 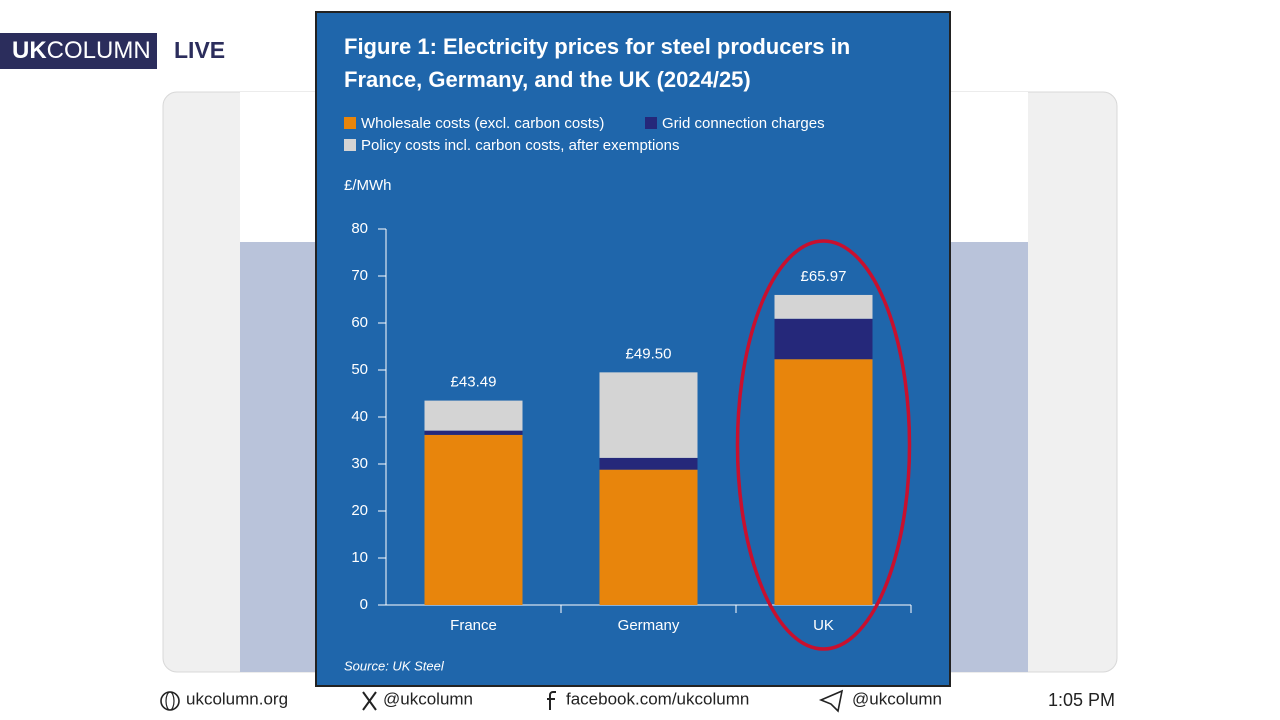 I want to click on x-tick-label: UK, so click(x=823, y=625).